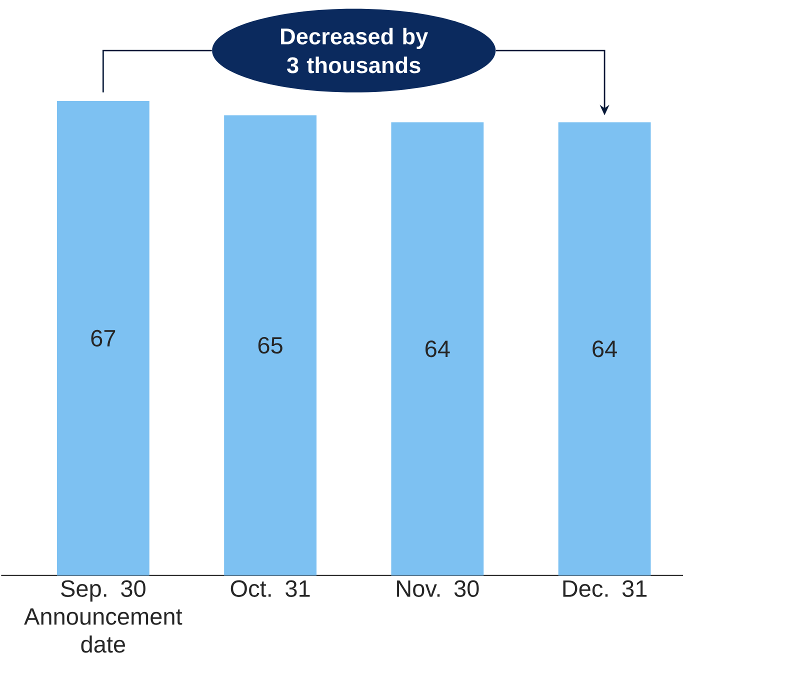 This screenshot has height=684, width=785. Describe the element at coordinates (103, 338) in the screenshot. I see `data-label: 67` at that location.